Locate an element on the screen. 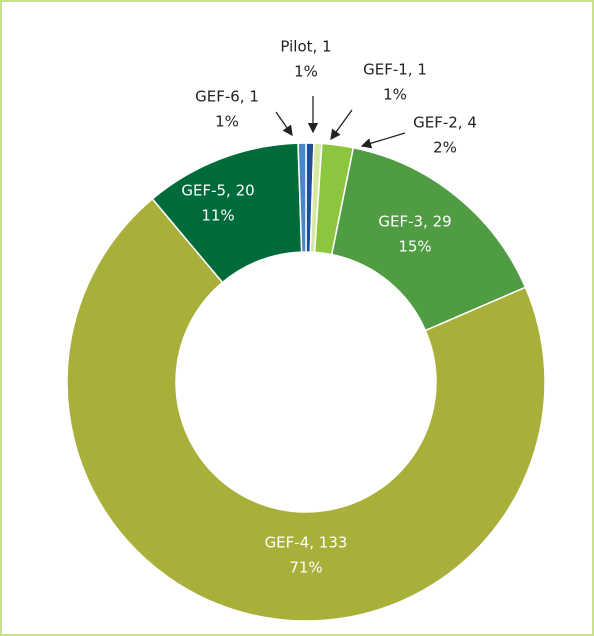  segment-label: GEF-2, 4 is located at coordinates (445, 123).